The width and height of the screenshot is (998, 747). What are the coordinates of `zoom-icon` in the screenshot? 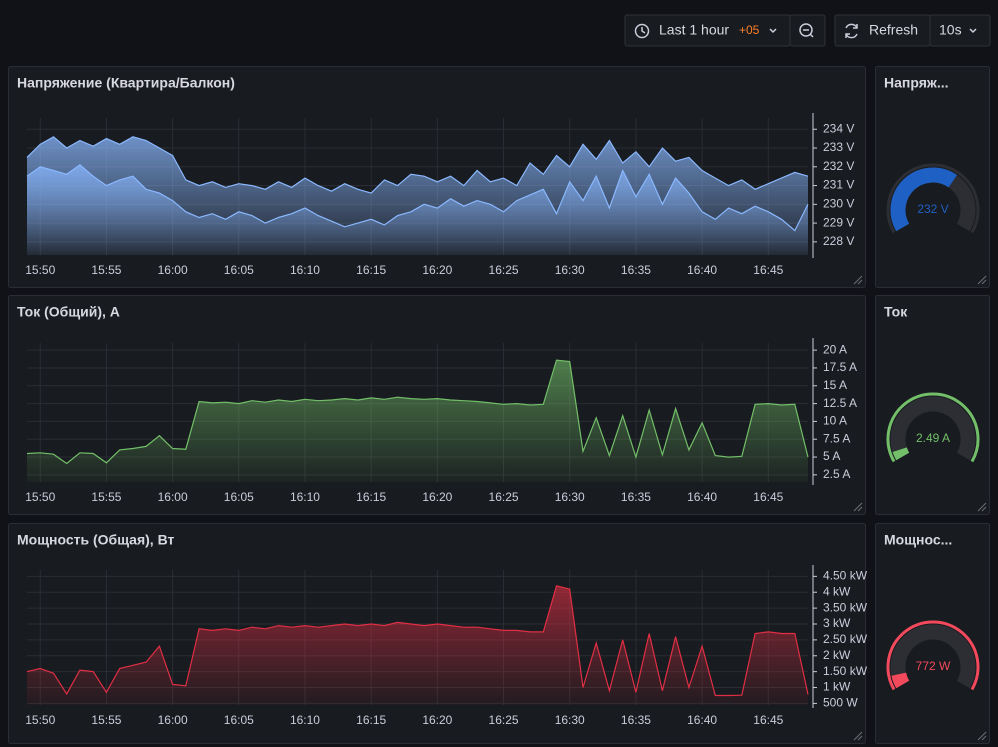 It's located at (806, 30).